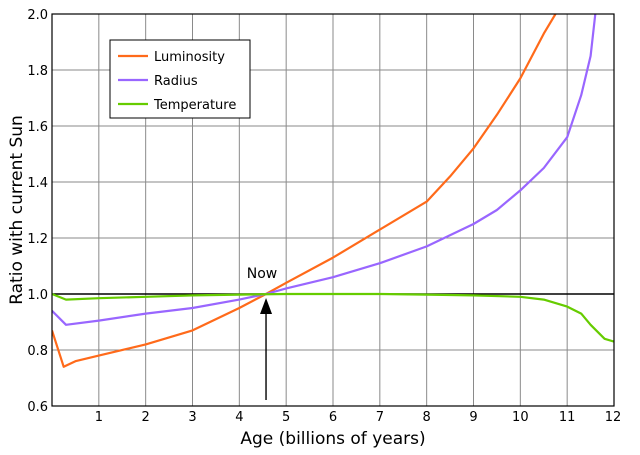 This screenshot has width=640, height=455. What do you see at coordinates (613, 417) in the screenshot?
I see `x-tick-label-12: 12` at bounding box center [613, 417].